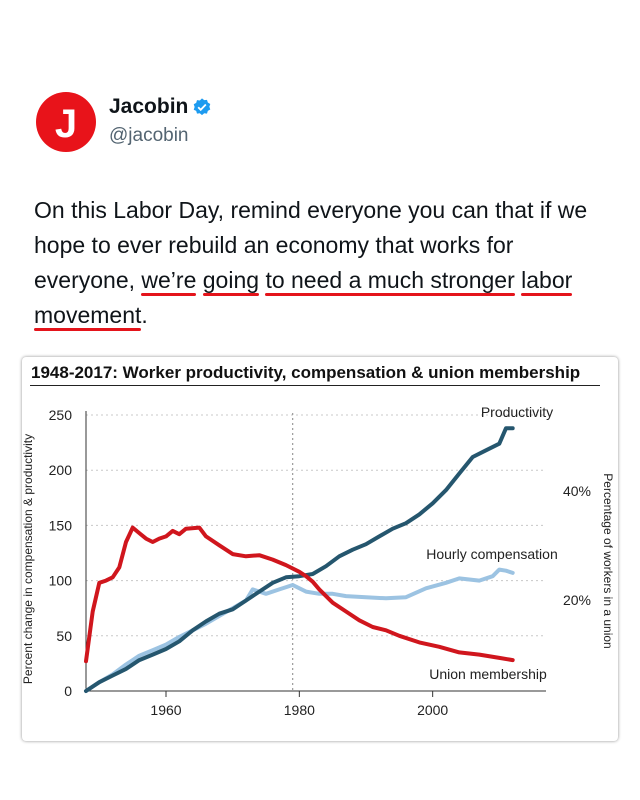 The width and height of the screenshot is (640, 800). Describe the element at coordinates (316, 127) in the screenshot. I see `tweet-header: J Jacobin @jacobin` at that location.